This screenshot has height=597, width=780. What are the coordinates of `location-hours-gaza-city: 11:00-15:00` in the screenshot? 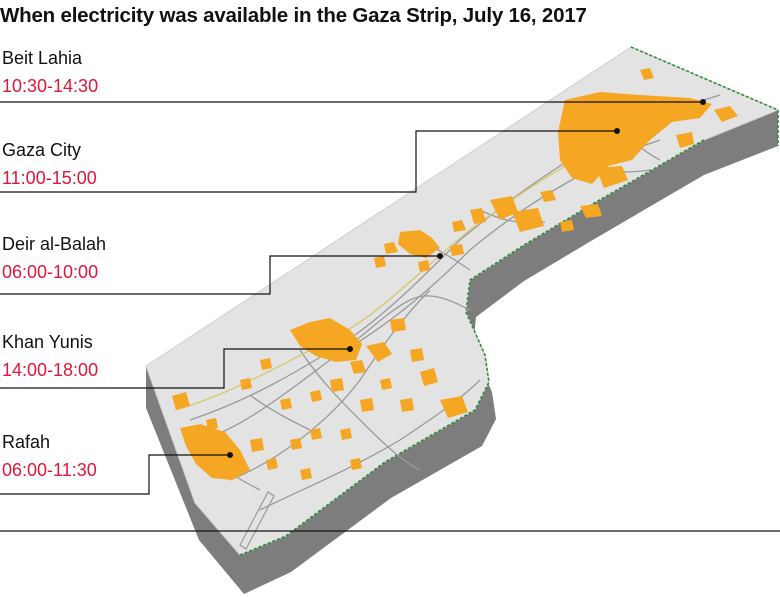 It's located at (49, 178).